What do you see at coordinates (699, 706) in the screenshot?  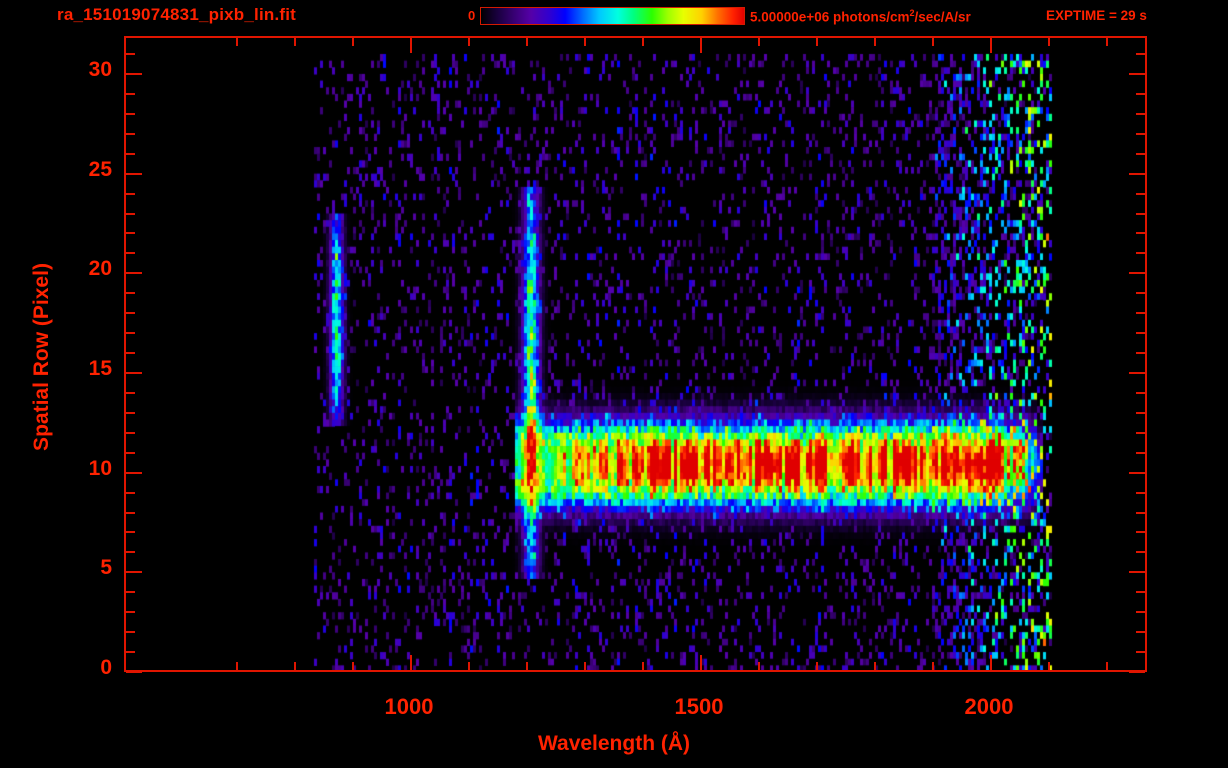 I see `x-tick-label-1500: 1500` at bounding box center [699, 706].